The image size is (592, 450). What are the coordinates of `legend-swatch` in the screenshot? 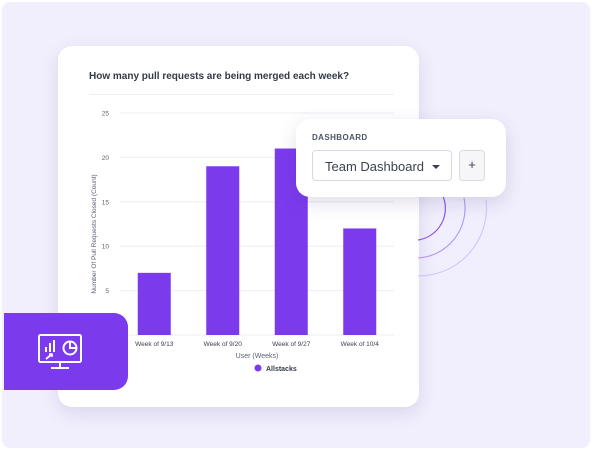 It's located at (258, 368).